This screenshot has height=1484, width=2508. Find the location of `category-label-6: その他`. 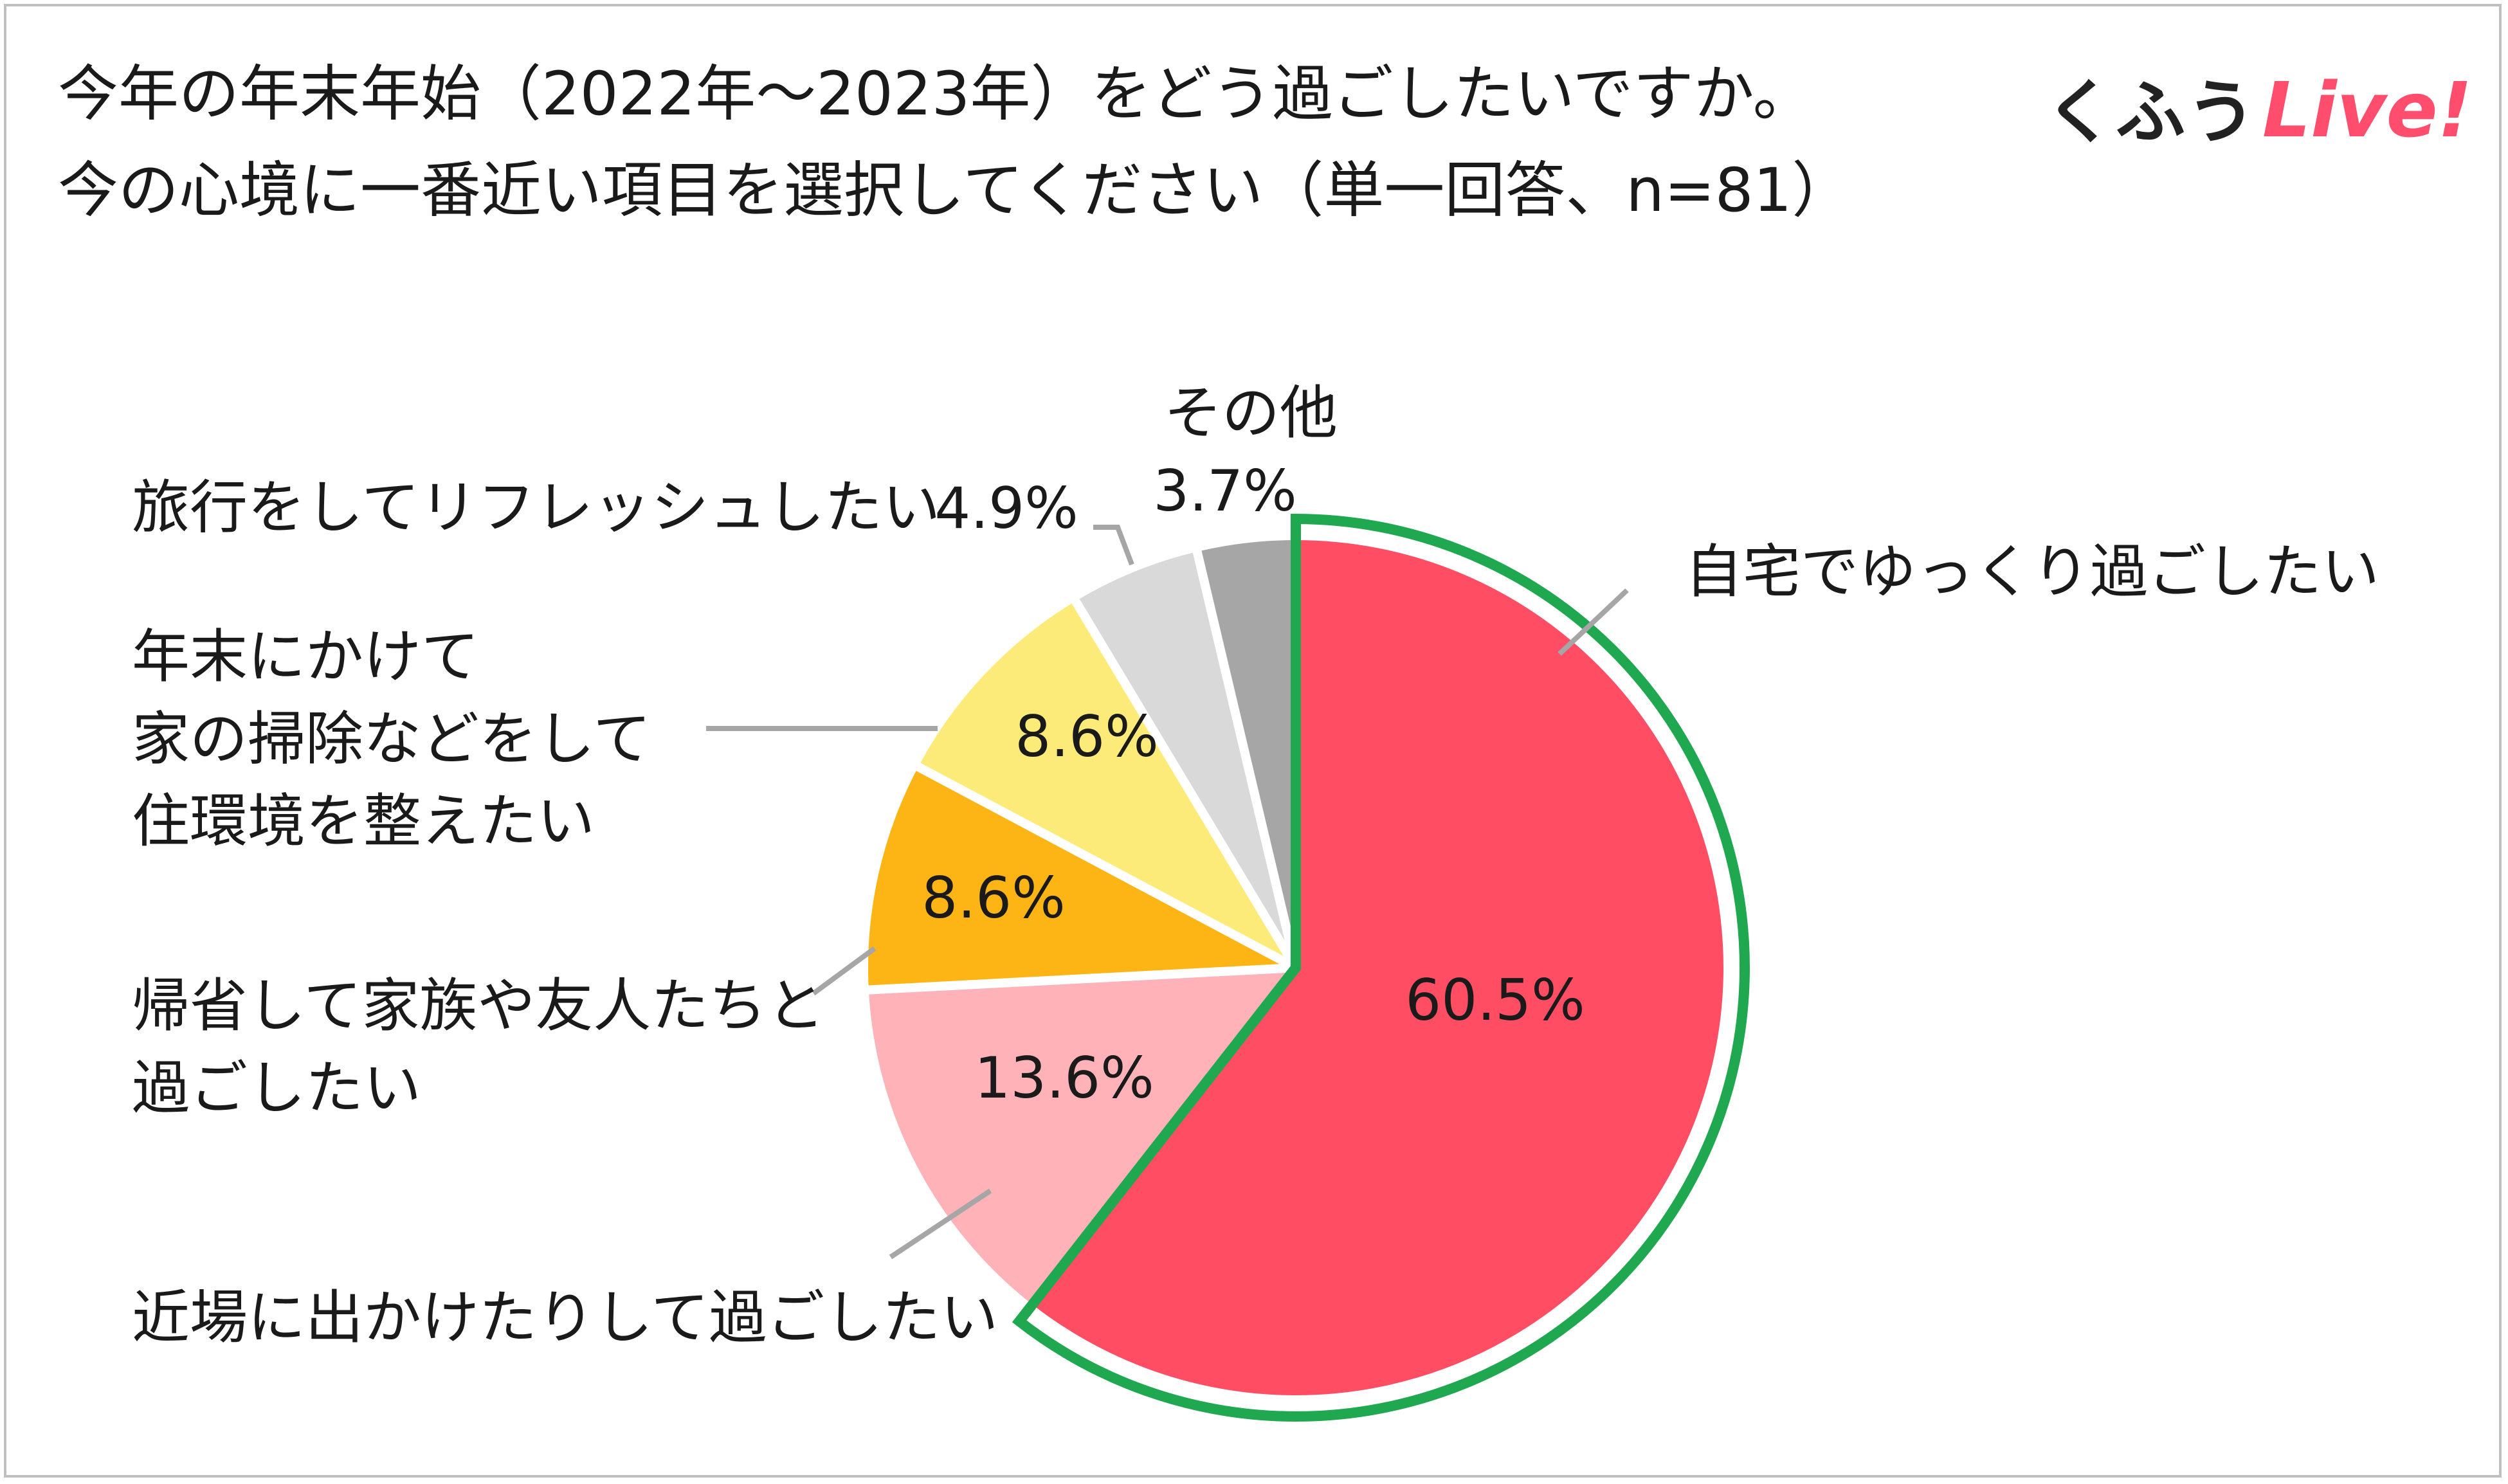

category-label-6: その他 is located at coordinates (1251, 413).